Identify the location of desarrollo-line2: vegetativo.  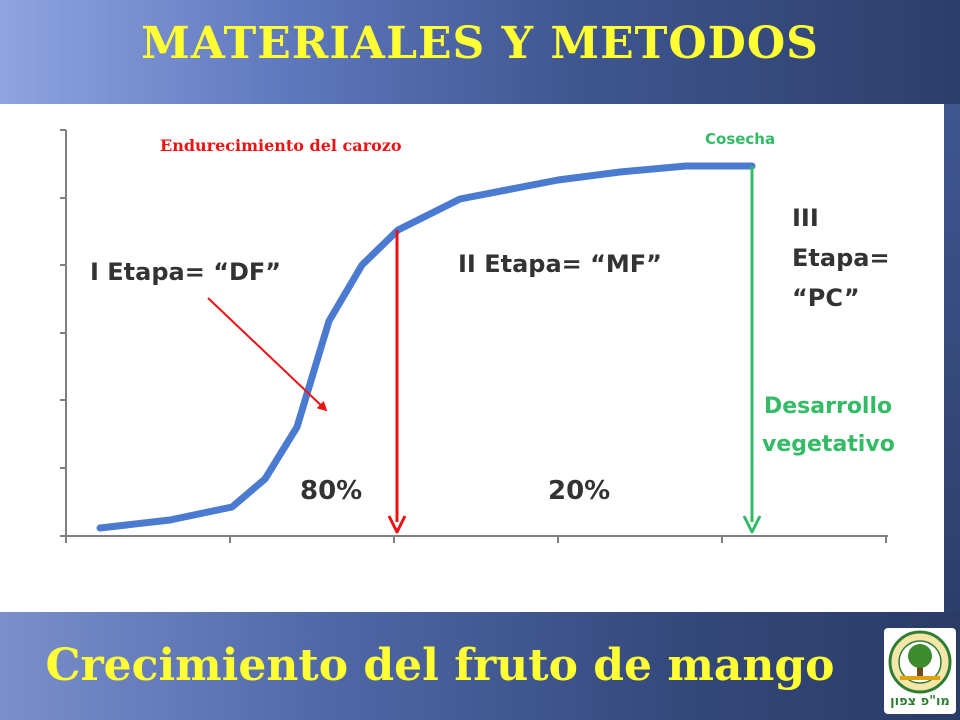
(828, 444).